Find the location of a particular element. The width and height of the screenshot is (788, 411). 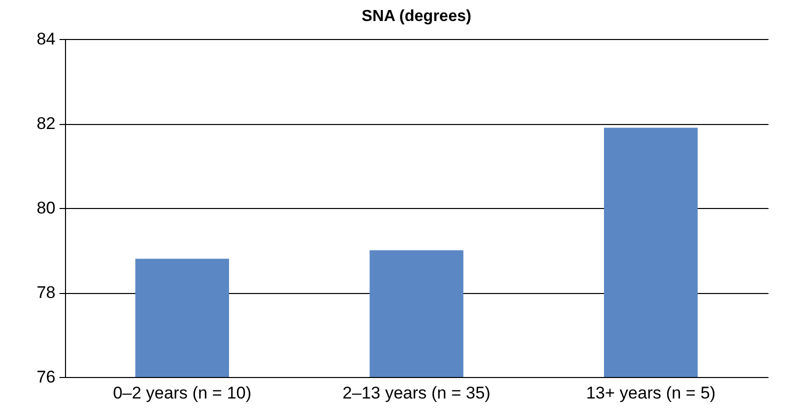

chart-title: SNA (degrees) is located at coordinates (417, 16).